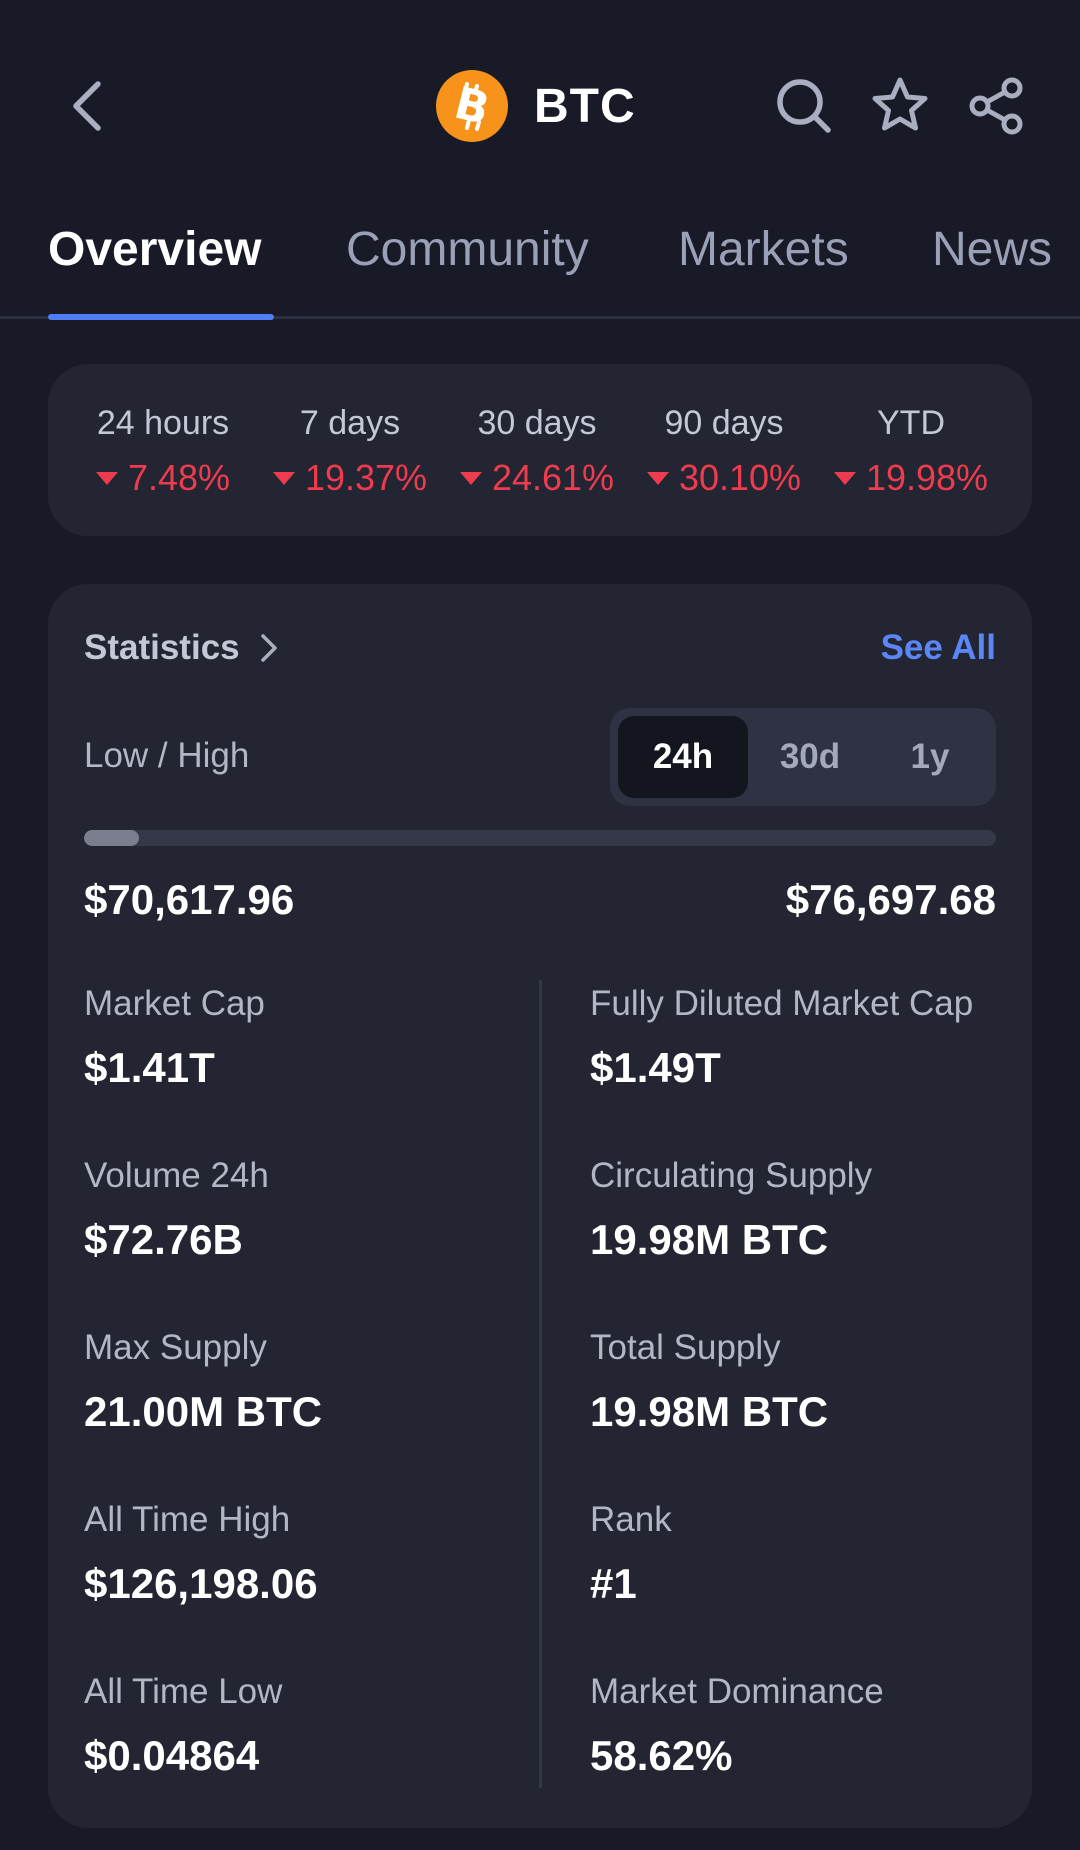  Describe the element at coordinates (155, 249) in the screenshot. I see `tab-overview: Overview` at that location.